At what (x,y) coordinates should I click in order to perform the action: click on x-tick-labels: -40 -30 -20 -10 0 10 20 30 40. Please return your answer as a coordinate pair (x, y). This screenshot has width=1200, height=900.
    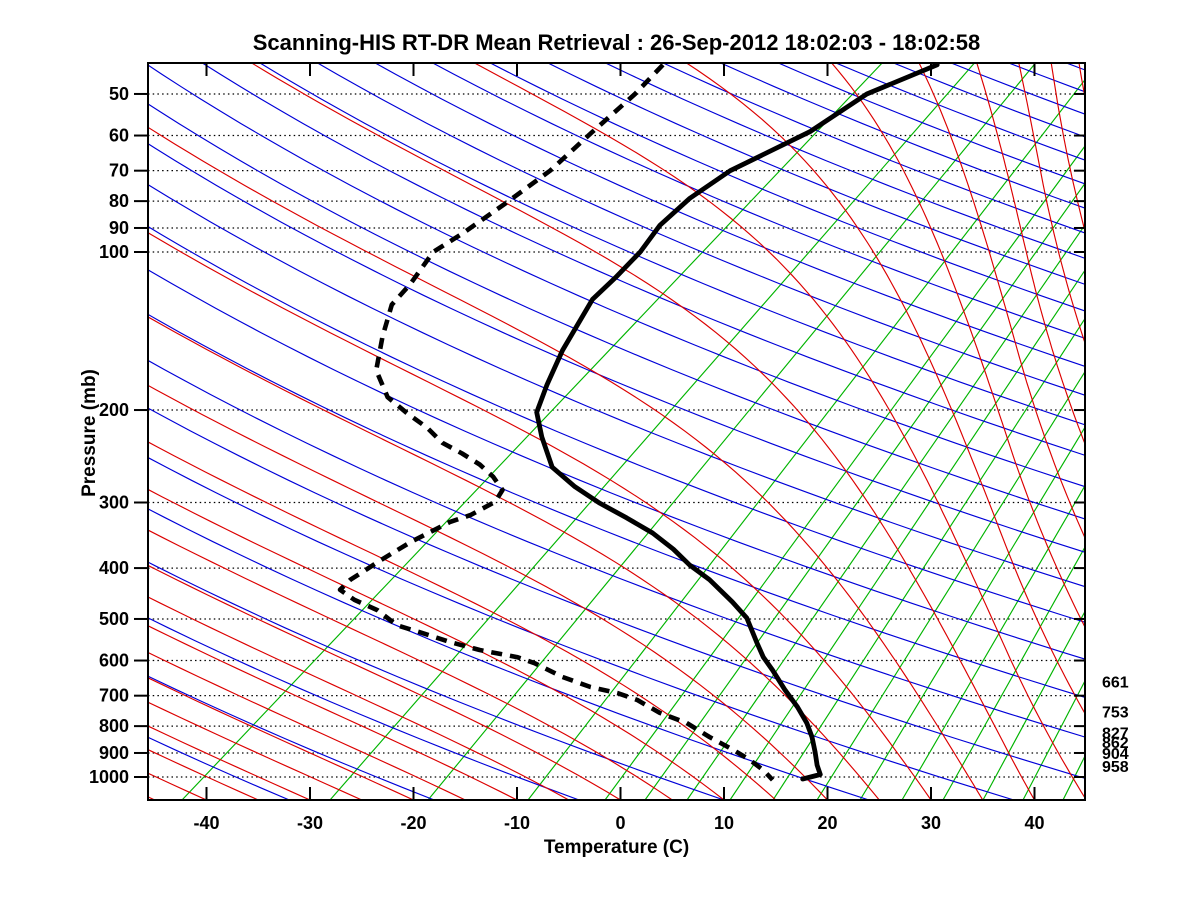
    Looking at the image, I should click on (618, 823).